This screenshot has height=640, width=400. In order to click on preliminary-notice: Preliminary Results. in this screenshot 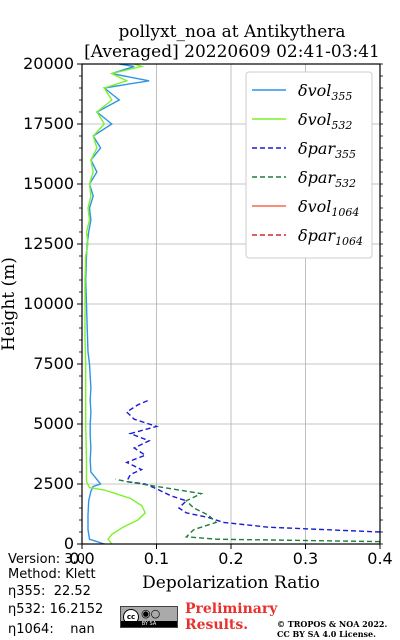, I will do `click(240, 617)`.